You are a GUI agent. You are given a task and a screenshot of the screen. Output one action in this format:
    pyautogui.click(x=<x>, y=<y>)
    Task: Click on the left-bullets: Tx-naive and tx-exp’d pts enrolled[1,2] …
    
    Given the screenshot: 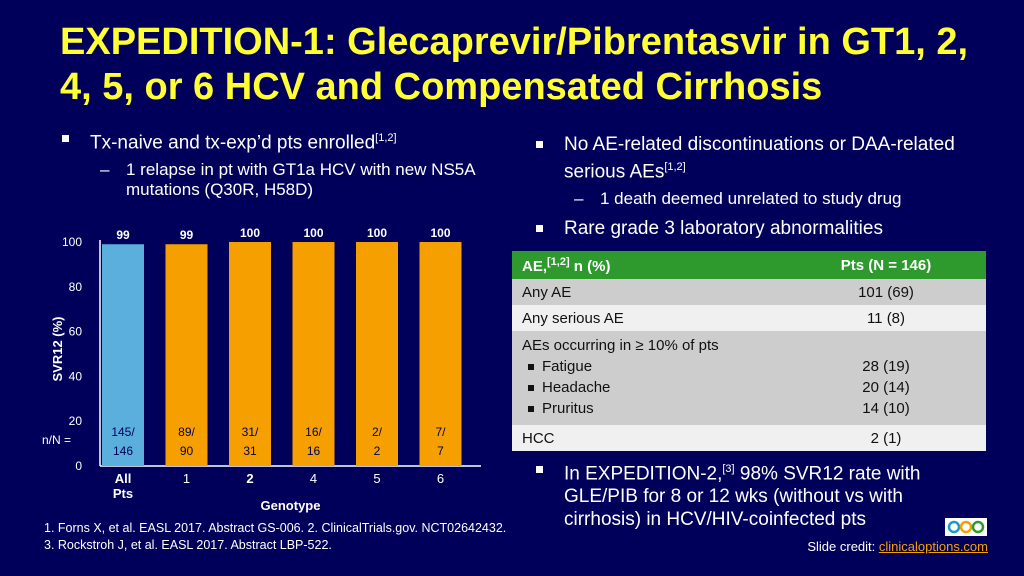 What is the action you would take?
    pyautogui.click(x=272, y=166)
    